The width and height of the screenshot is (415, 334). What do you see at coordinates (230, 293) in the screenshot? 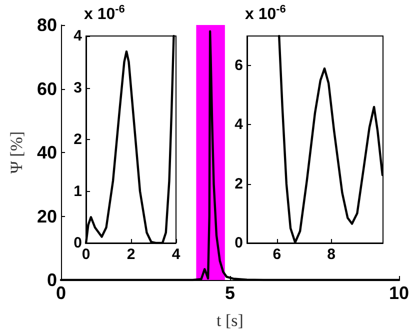
I see `x-tick-label: 5` at bounding box center [230, 293].